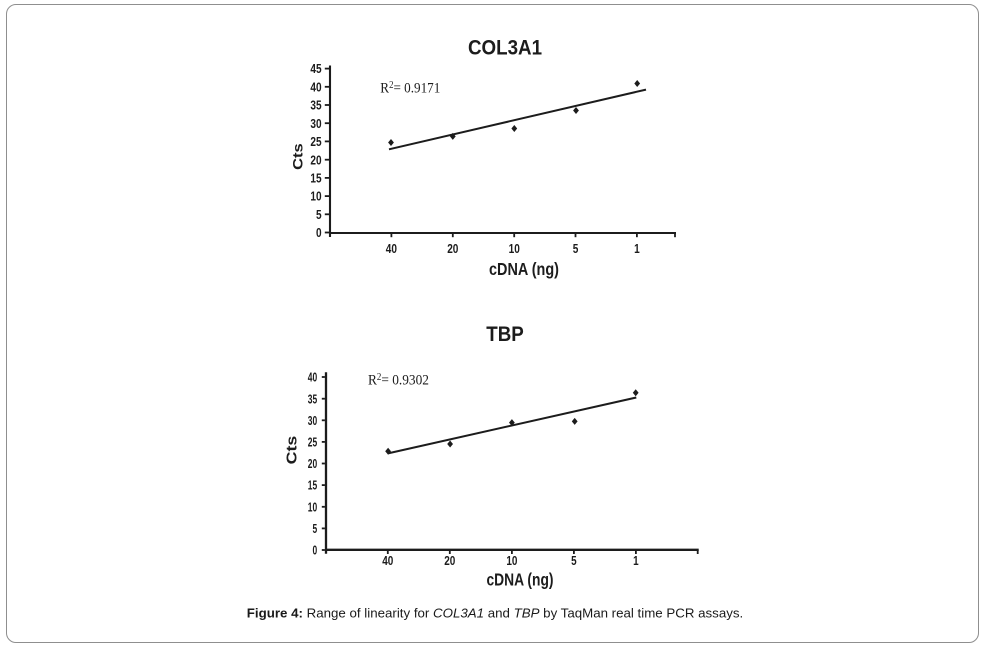 The image size is (985, 651). What do you see at coordinates (410, 88) in the screenshot?
I see `svg-text: R2= 0.9171` at bounding box center [410, 88].